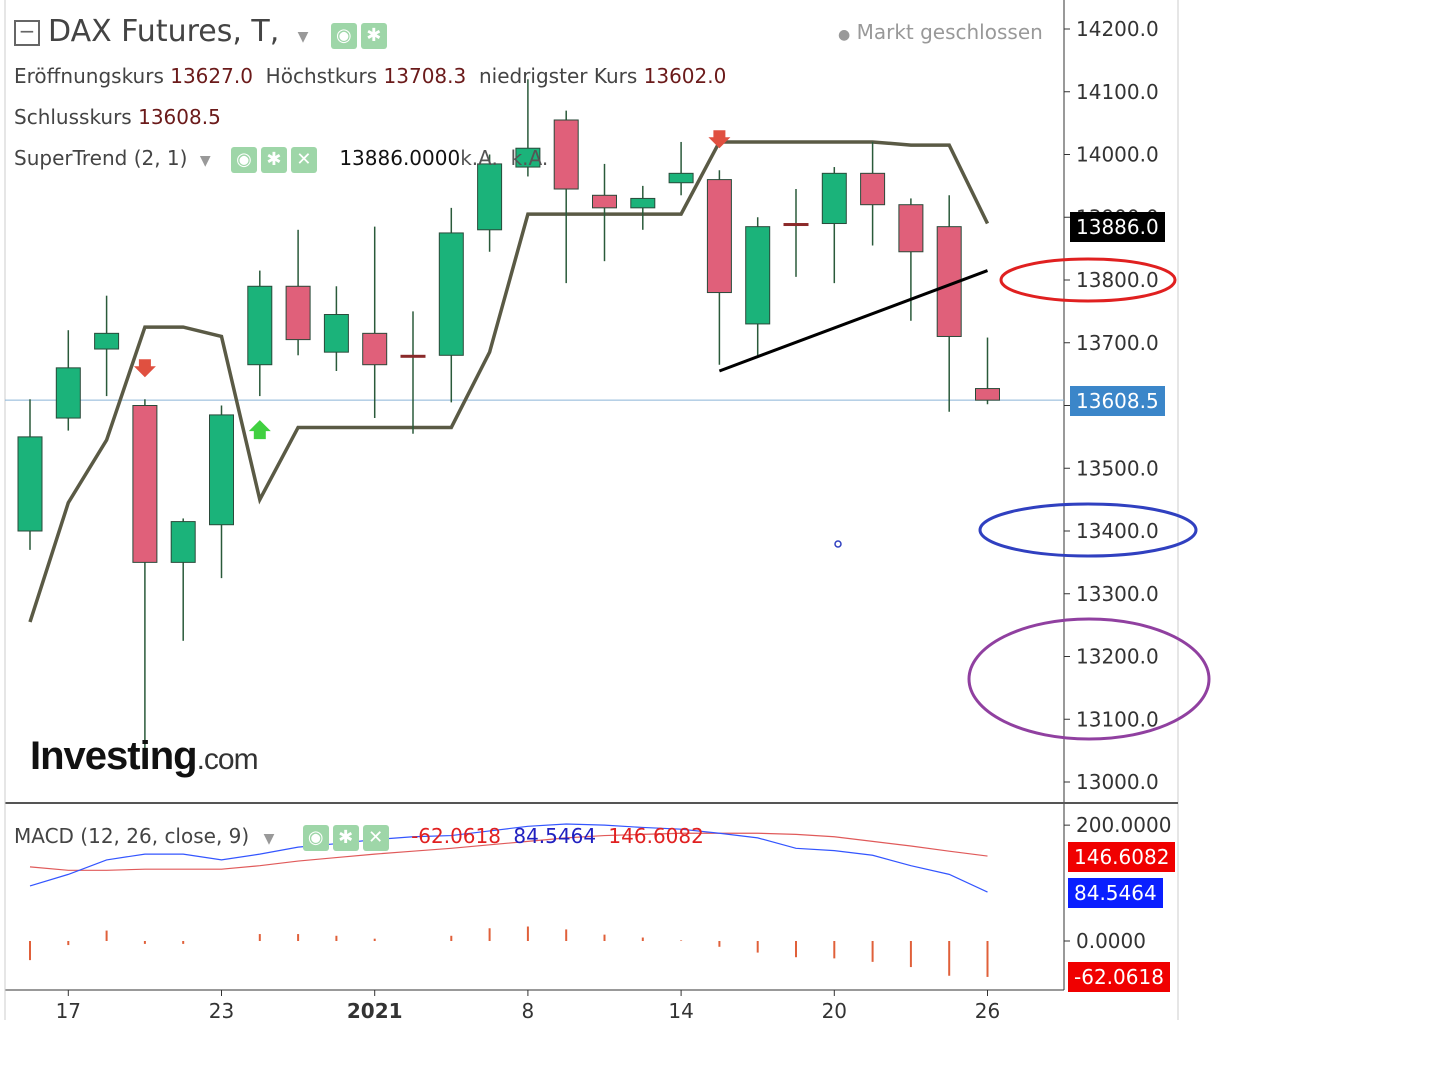 The width and height of the screenshot is (1436, 1066). Describe the element at coordinates (1123, 825) in the screenshot. I see `macd-tick-label: 200.0000` at that location.